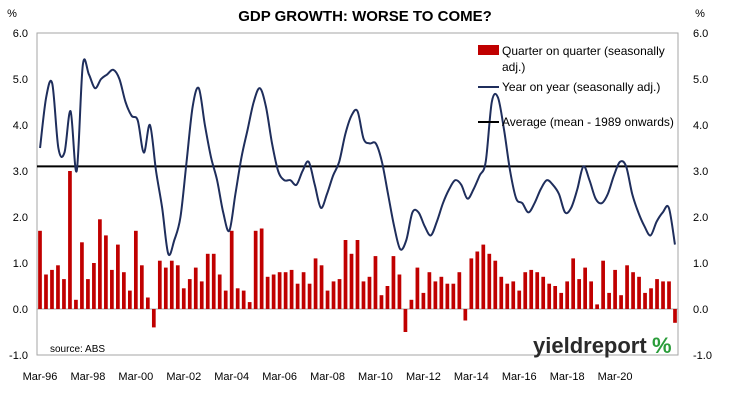 This screenshot has width=731, height=400. What do you see at coordinates (588, 122) in the screenshot?
I see `legend-label-avg: Average (mean - 1989 onwards)` at bounding box center [588, 122].